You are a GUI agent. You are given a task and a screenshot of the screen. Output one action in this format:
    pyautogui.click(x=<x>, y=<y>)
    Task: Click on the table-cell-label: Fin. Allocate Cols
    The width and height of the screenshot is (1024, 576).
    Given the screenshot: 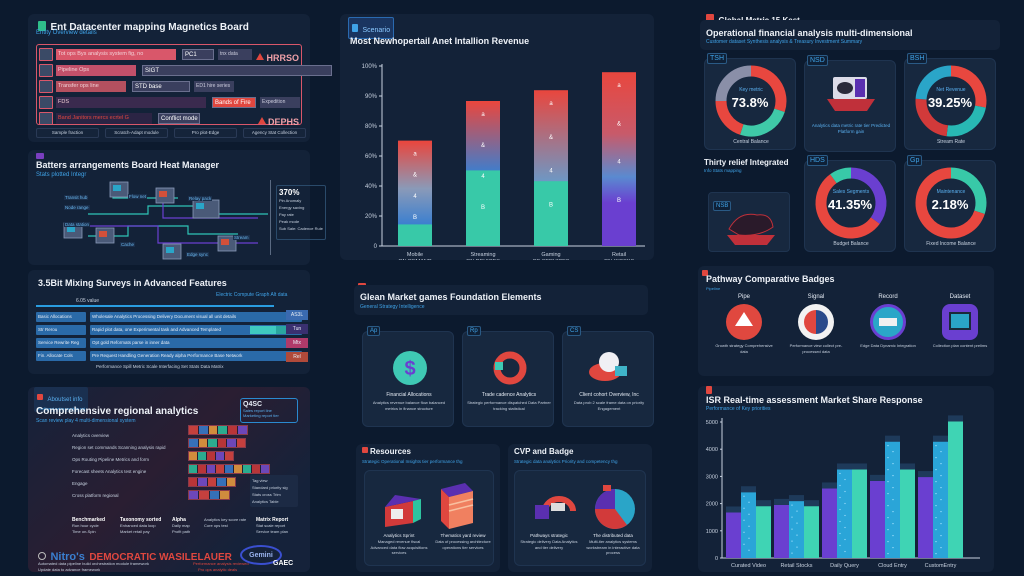 What is the action you would take?
    pyautogui.click(x=61, y=356)
    